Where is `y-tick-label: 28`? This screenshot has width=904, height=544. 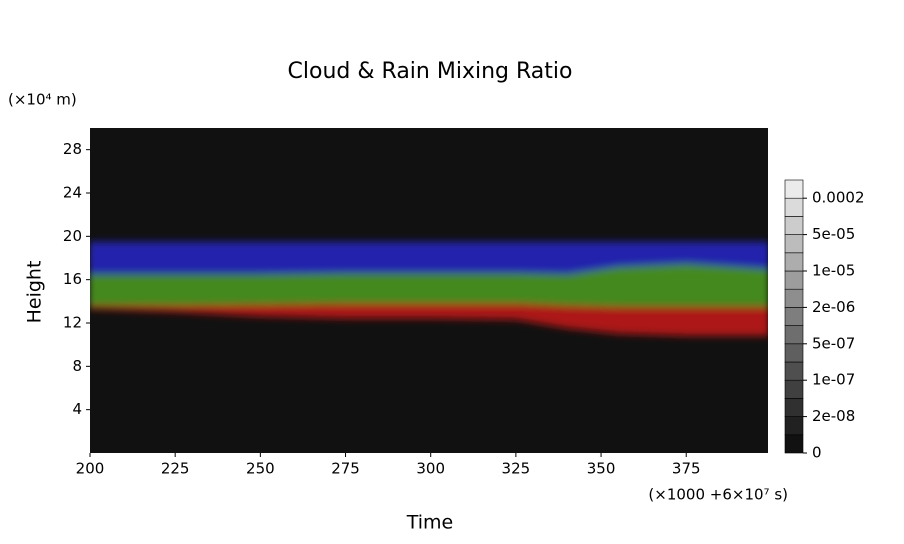 y-tick-label: 28 is located at coordinates (72, 149).